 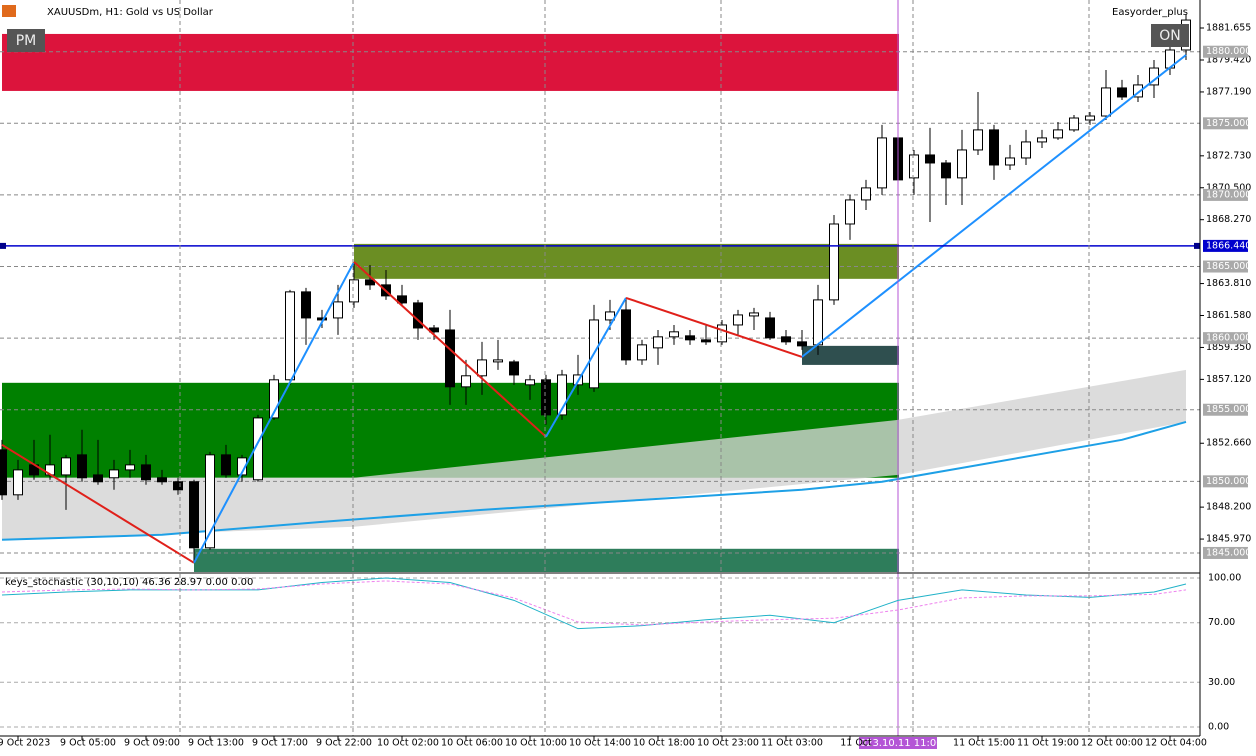 I want to click on x-tick-label: 9 Oct 2023, so click(x=25, y=743).